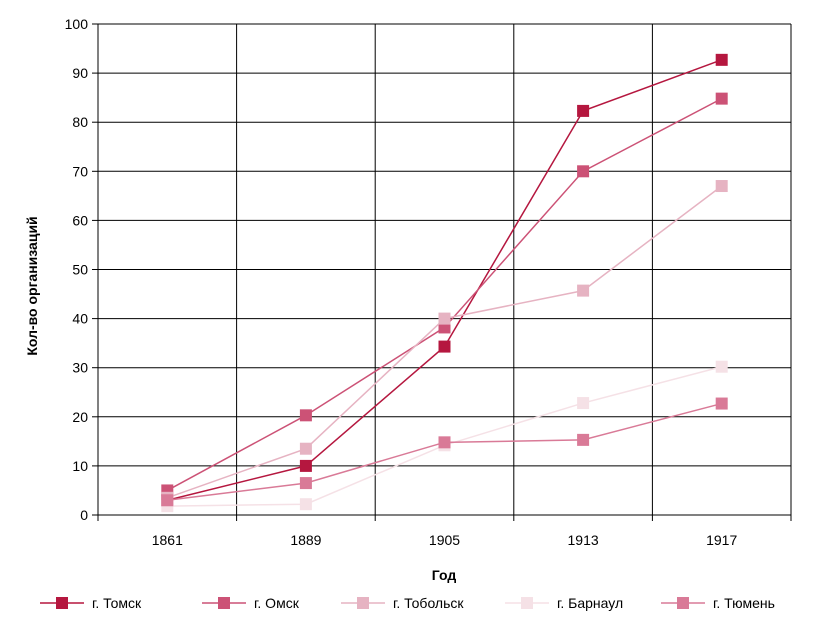 The image size is (829, 623). What do you see at coordinates (583, 540) in the screenshot?
I see `x-tick-label: 1913` at bounding box center [583, 540].